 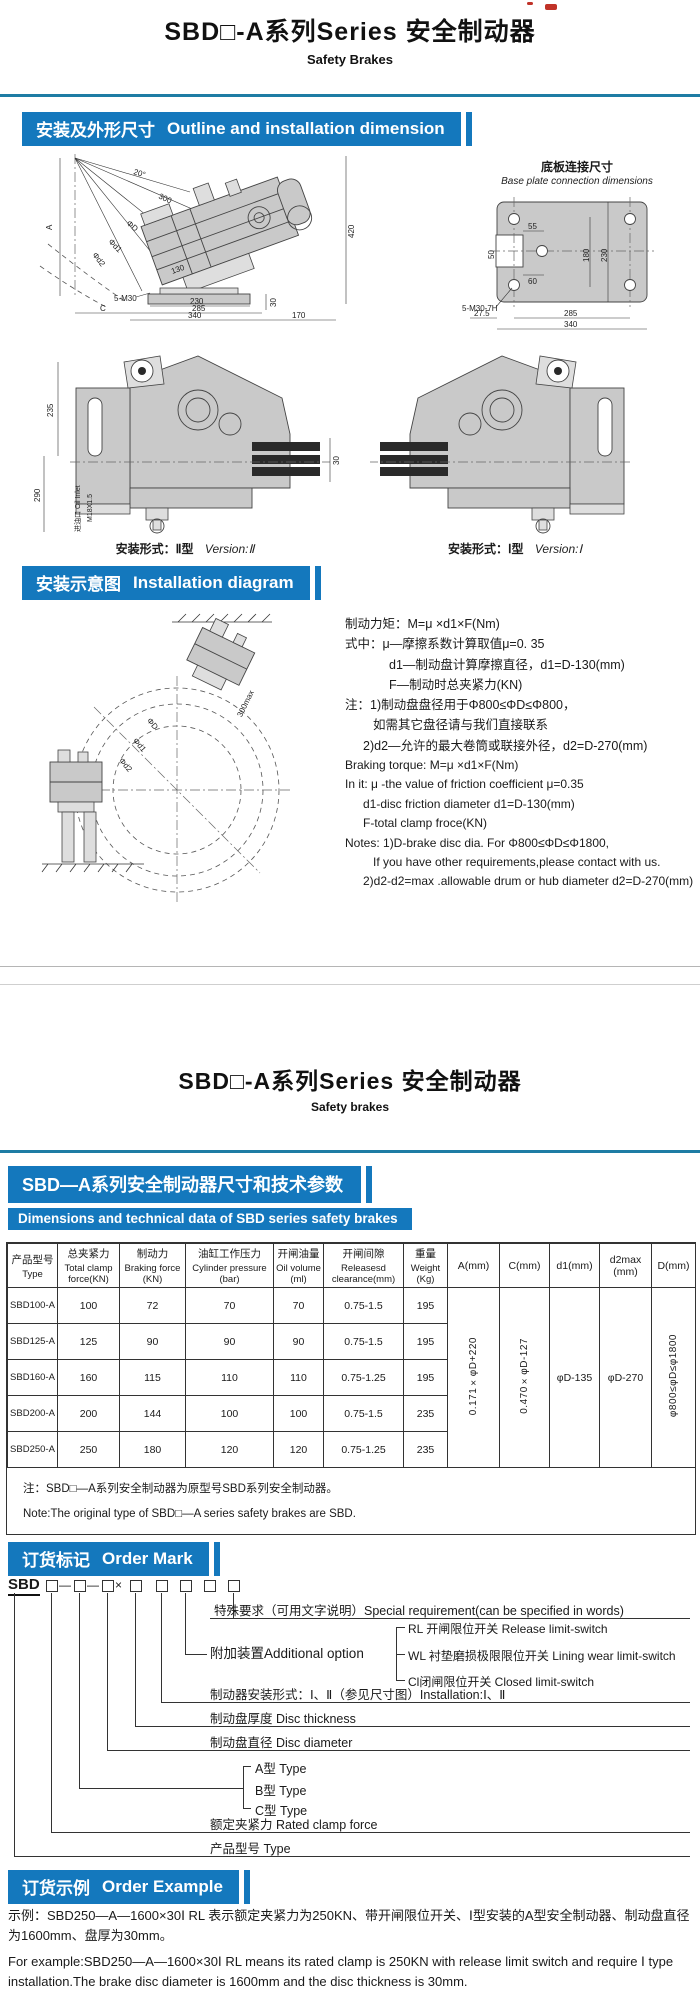 I want to click on col-header-clamp: 总夹紧力 Total clamp force(KN), so click(x=88, y=1265).